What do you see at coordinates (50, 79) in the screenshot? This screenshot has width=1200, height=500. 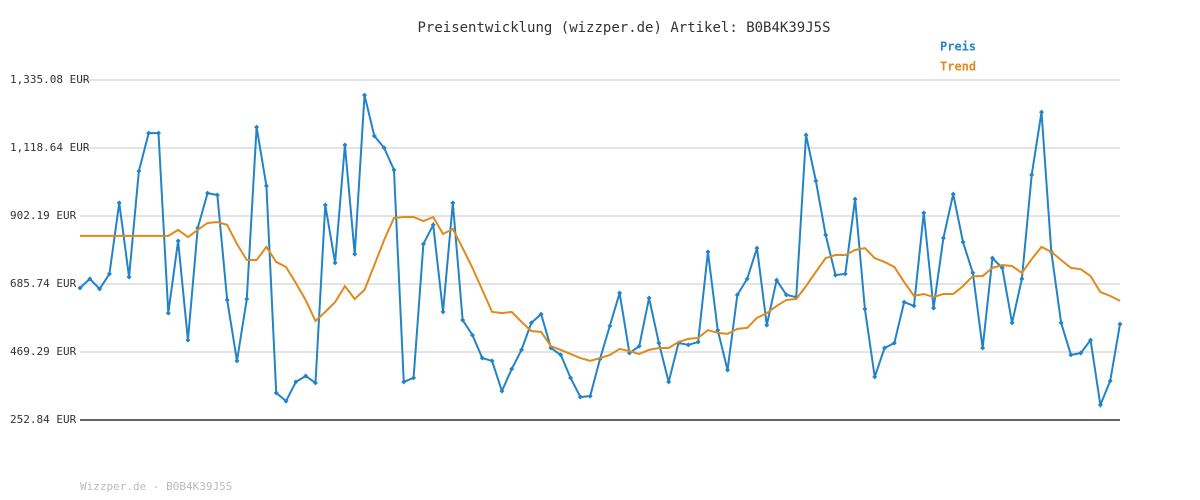 I see `y-tick-label: 1,335.08 EUR` at bounding box center [50, 79].